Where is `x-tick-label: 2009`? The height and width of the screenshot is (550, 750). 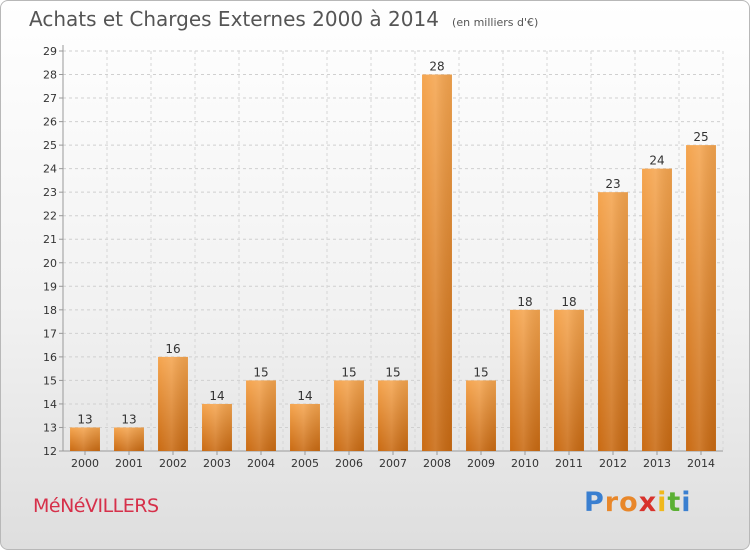
x-tick-label: 2009 is located at coordinates (481, 463).